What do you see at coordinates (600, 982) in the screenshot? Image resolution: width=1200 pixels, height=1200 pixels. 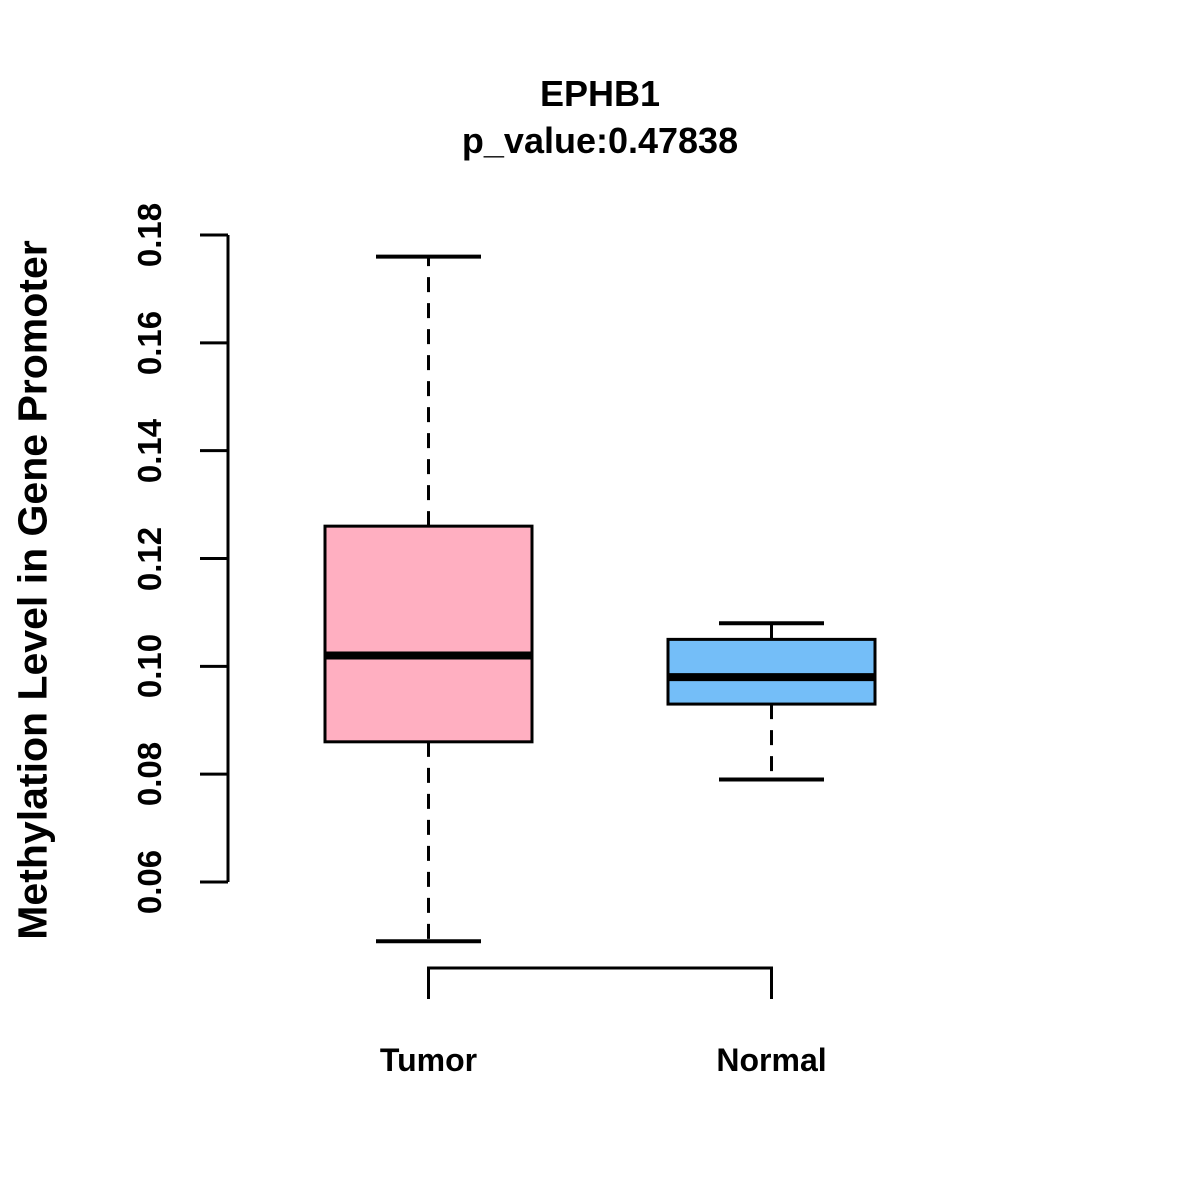 I see `x-axis-line` at bounding box center [600, 982].